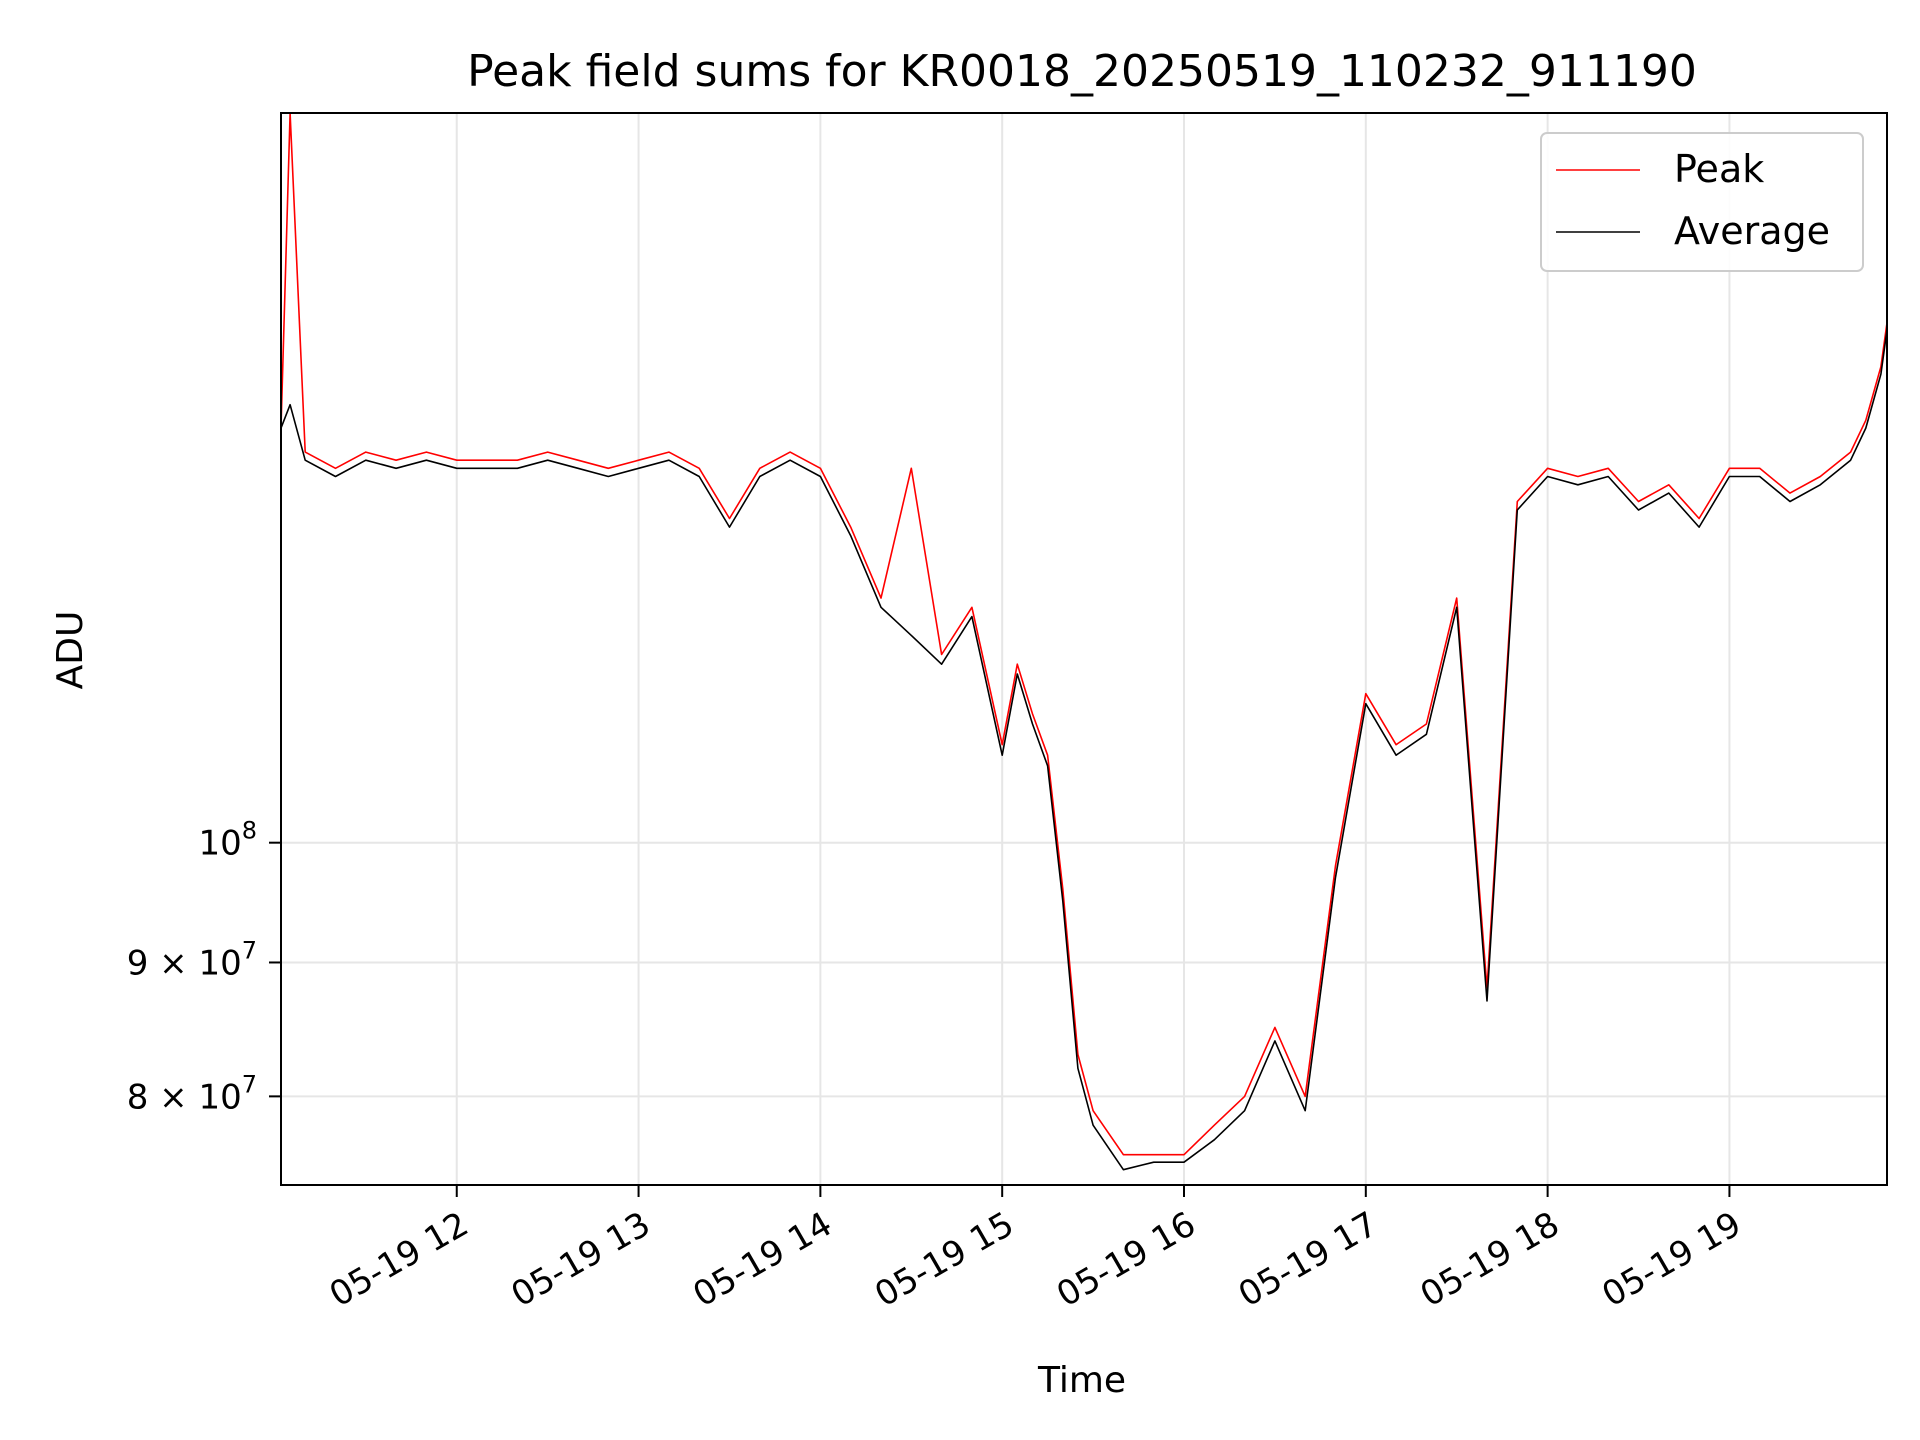  What do you see at coordinates (1719, 169) in the screenshot?
I see `legend-label-peak: Peak` at bounding box center [1719, 169].